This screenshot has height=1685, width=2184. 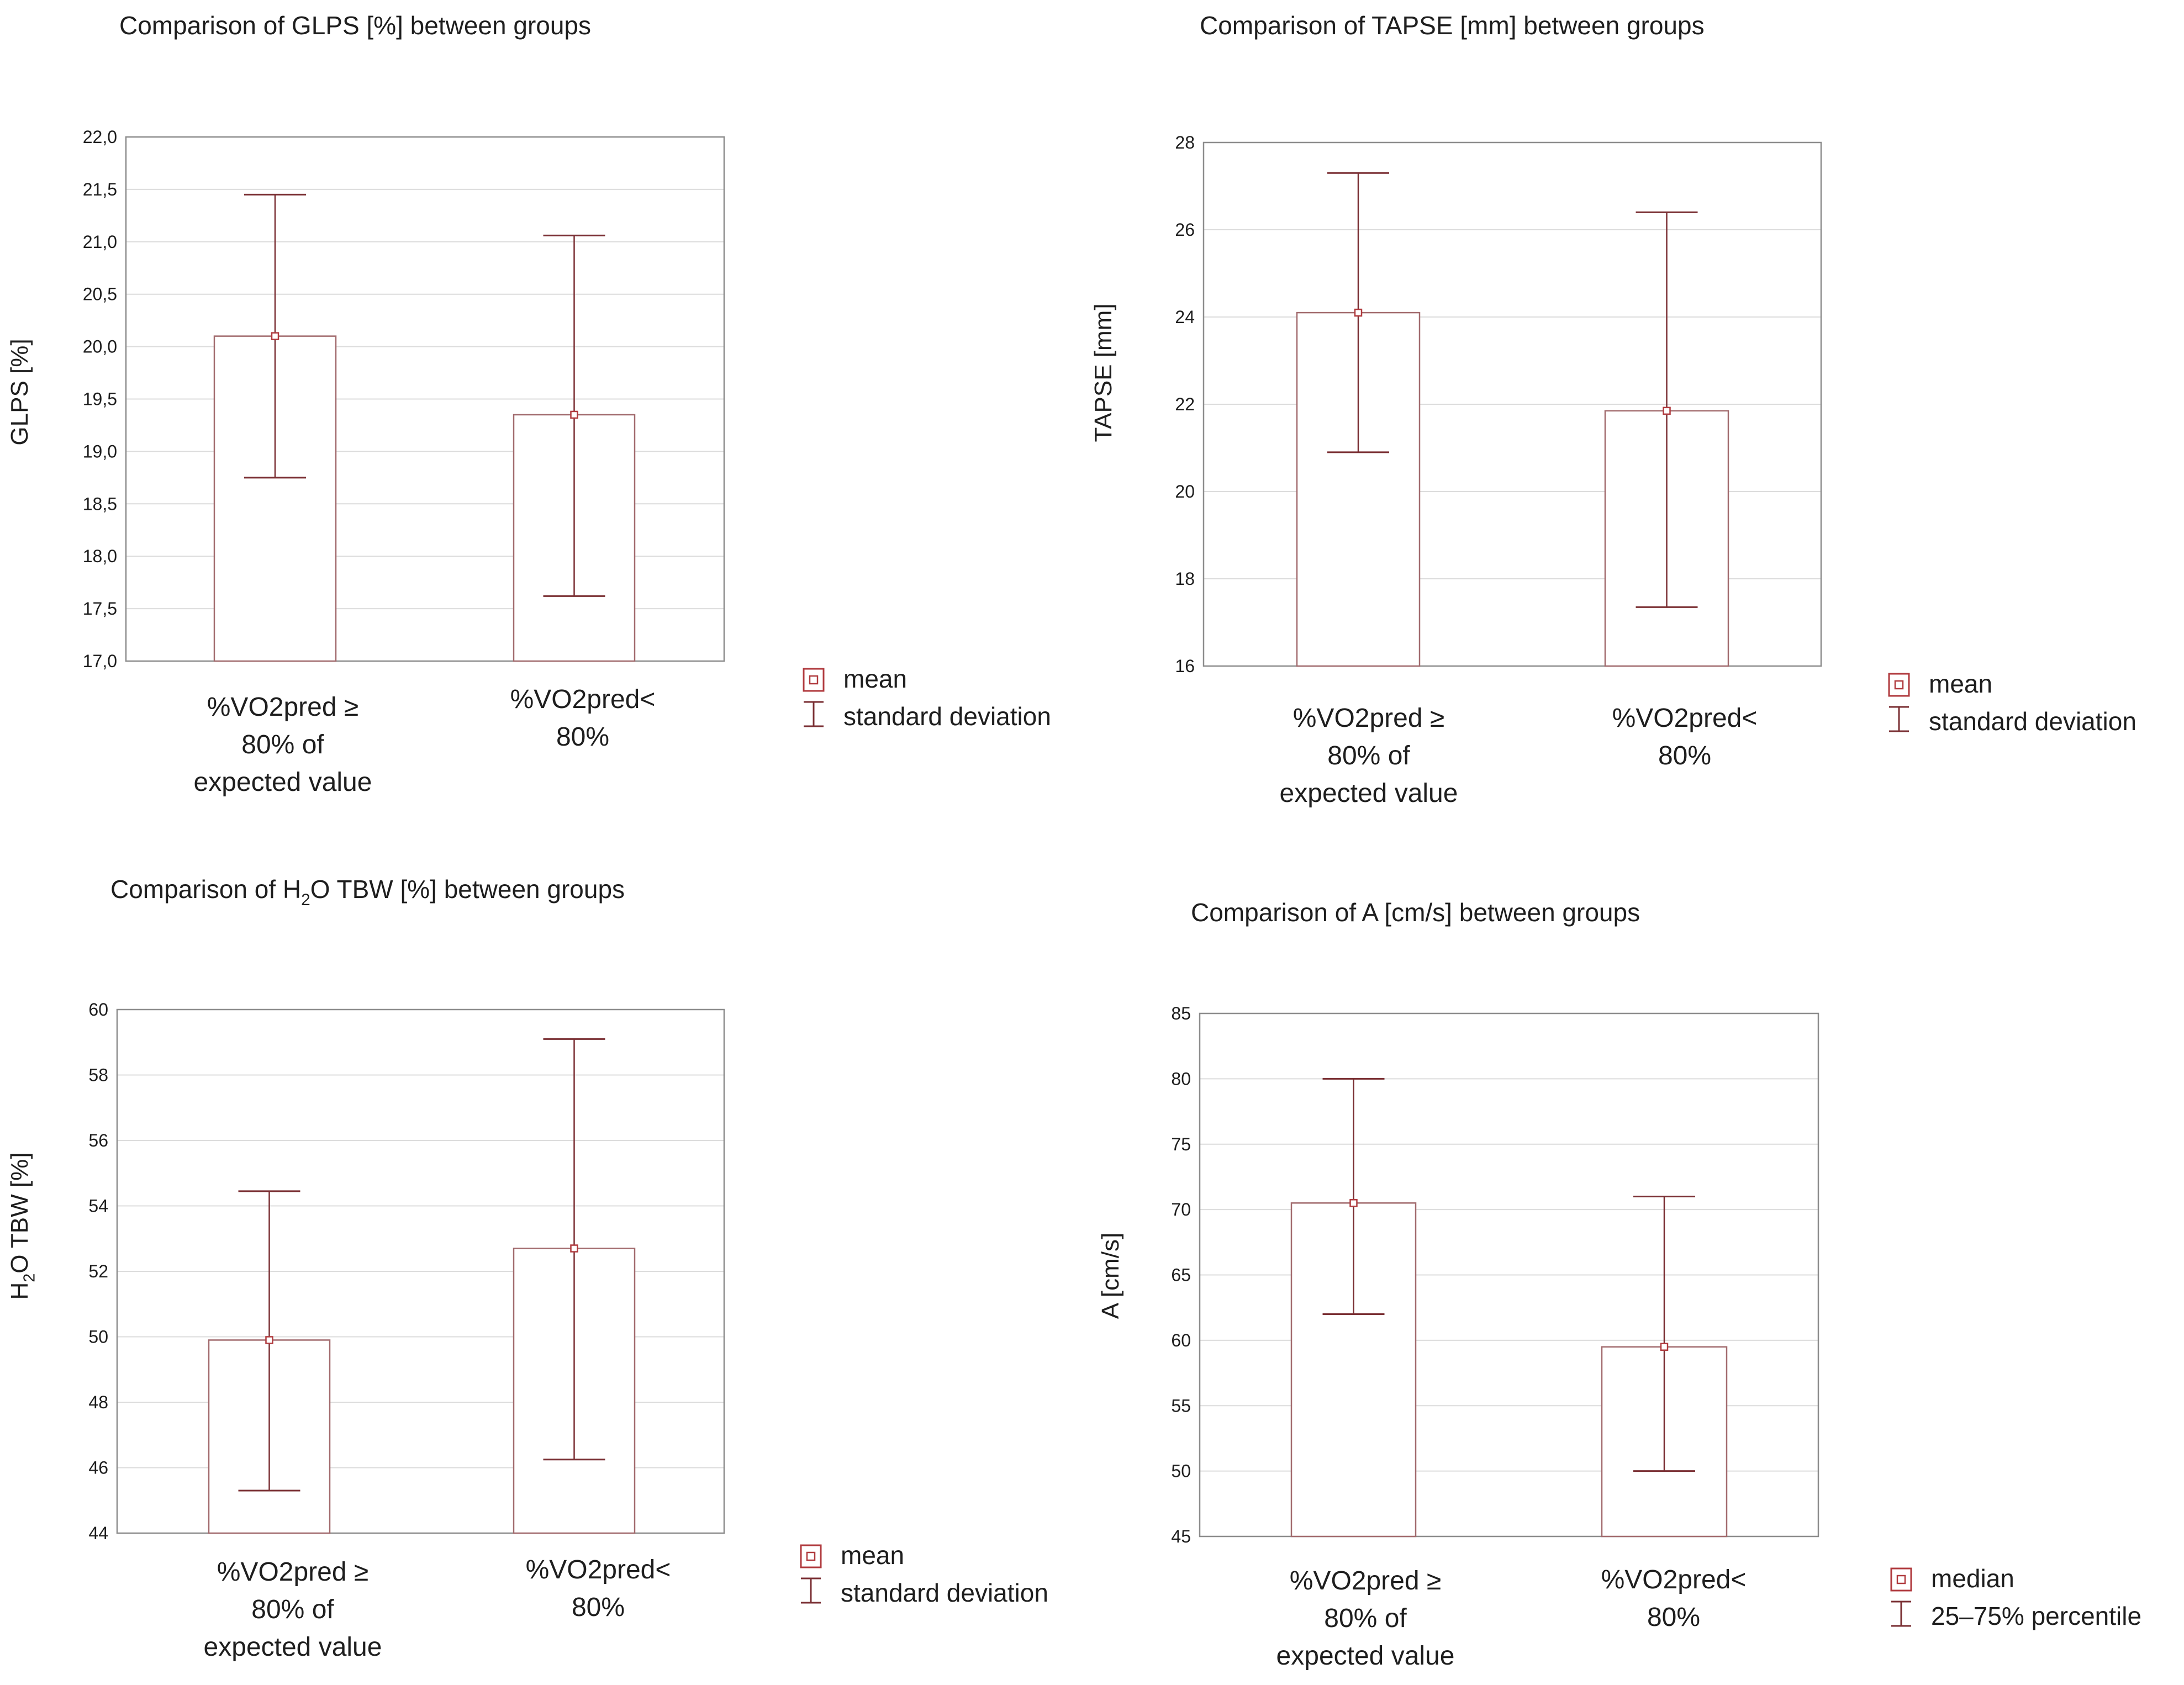 I want to click on chart-title: Comparison of A [cm/s] between groups, so click(x=1416, y=912).